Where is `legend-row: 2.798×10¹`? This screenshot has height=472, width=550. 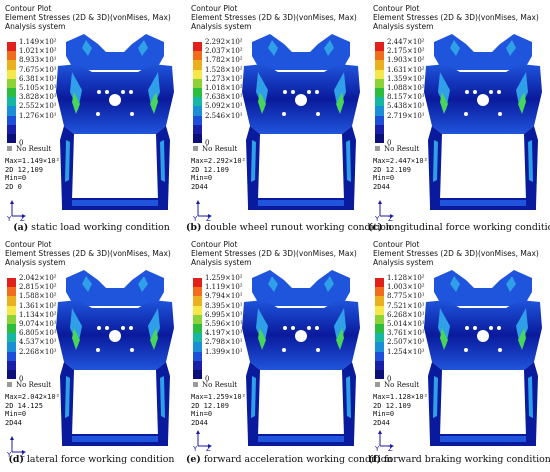
legend-row: 2.798×10¹ is located at coordinates (228, 345).